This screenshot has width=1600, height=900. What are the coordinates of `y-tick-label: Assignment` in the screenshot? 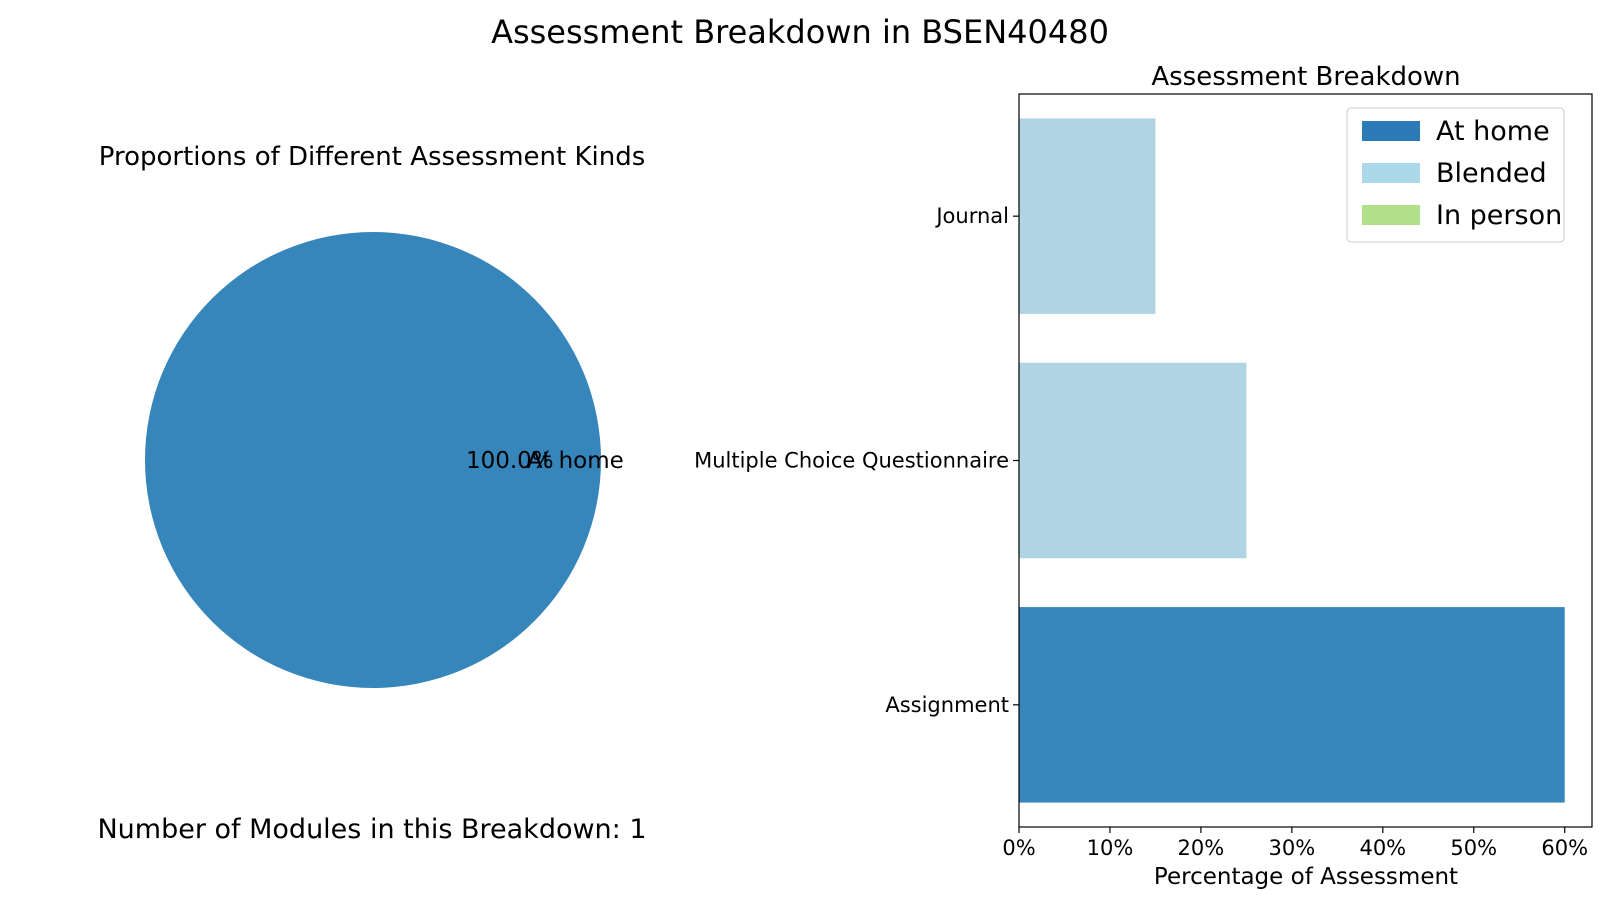 It's located at (947, 705).